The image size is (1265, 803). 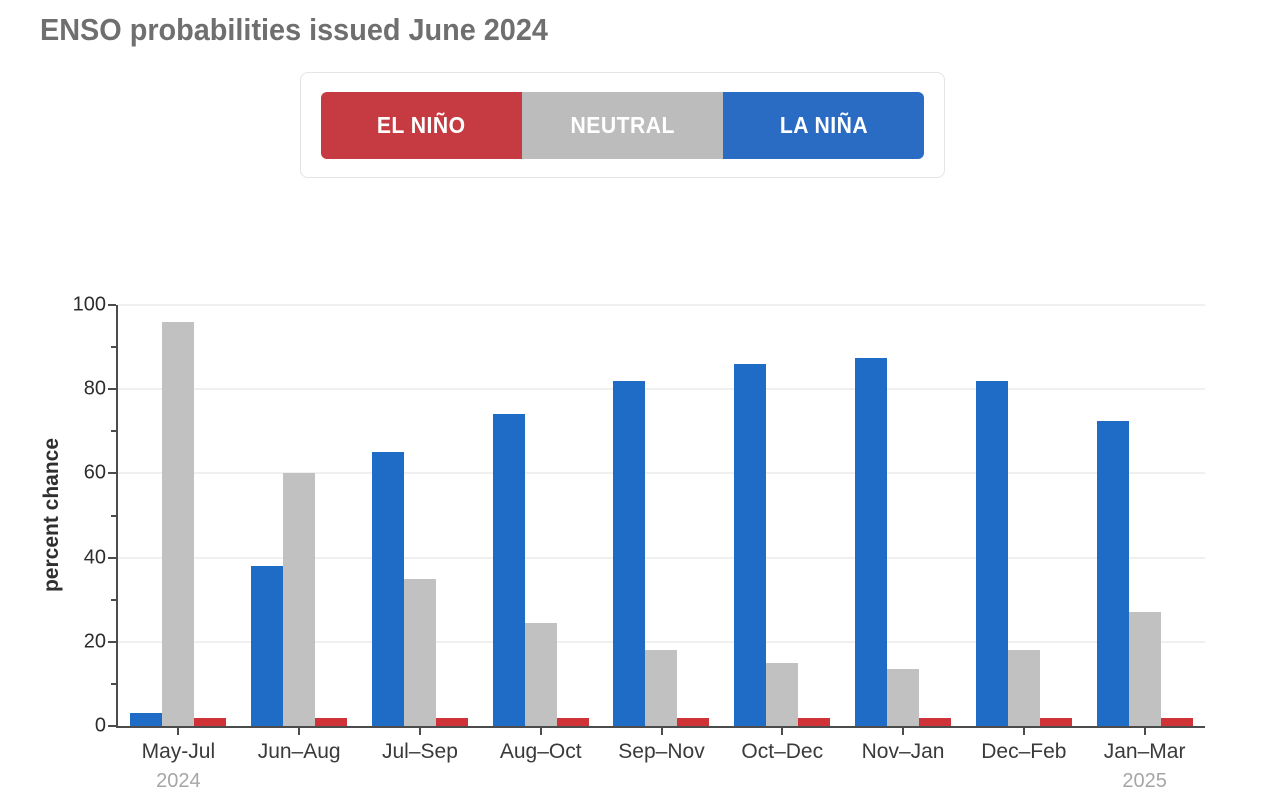 What do you see at coordinates (661, 515) in the screenshot?
I see `bar-group-Sep–Nov` at bounding box center [661, 515].